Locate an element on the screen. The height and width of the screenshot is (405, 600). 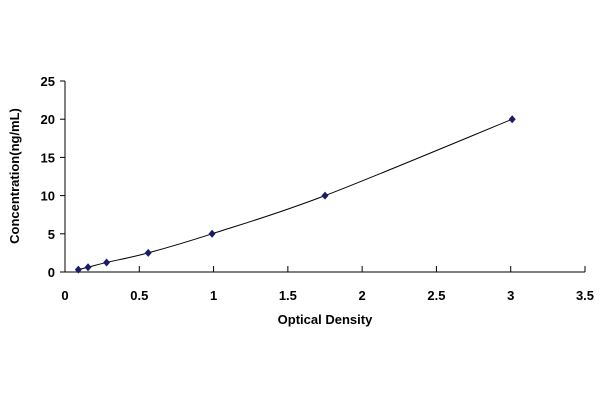
x-tick-label: 1 is located at coordinates (213, 295).